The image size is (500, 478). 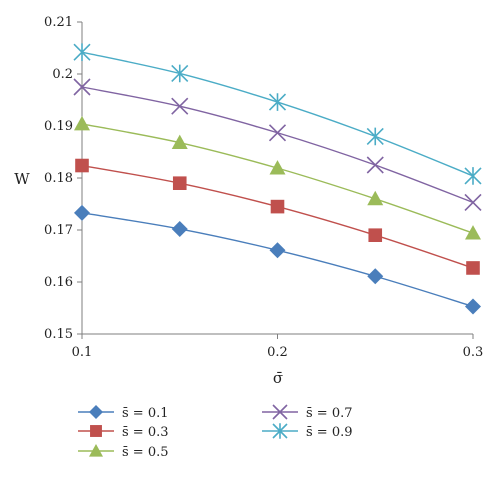 I want to click on legend-entry: s̄ = 0.9, so click(x=307, y=431).